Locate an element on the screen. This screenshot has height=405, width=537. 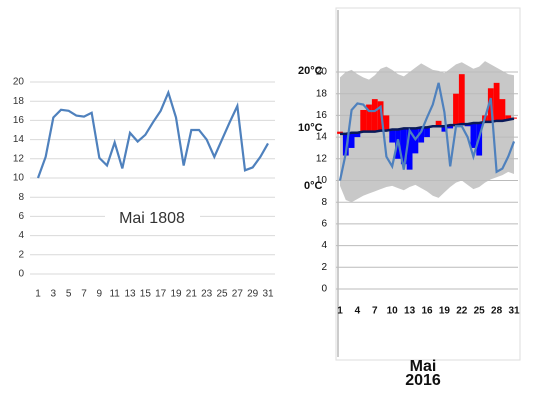
x-tick-label: 17 is located at coordinates (161, 294).